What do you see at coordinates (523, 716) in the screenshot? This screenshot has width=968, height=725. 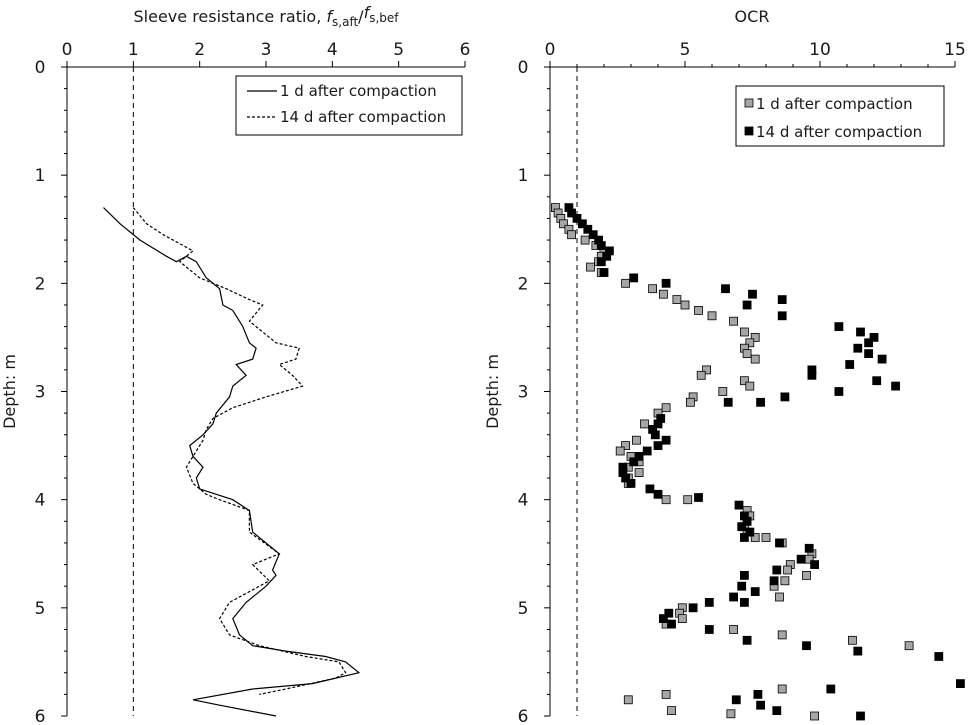 I see `y-tick-label: 6` at bounding box center [523, 716].